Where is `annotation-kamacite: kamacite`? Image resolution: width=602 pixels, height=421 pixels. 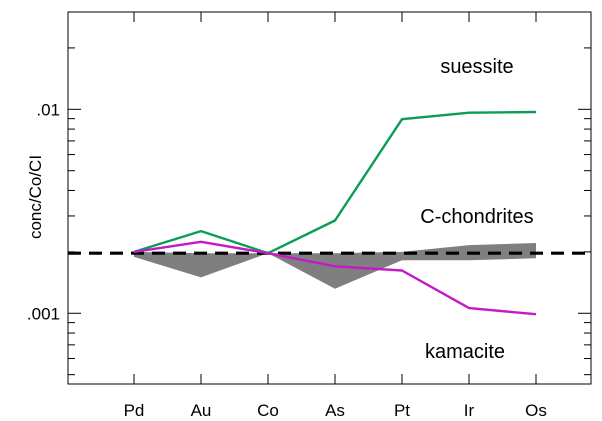 annotation-kamacite: kamacite is located at coordinates (465, 352).